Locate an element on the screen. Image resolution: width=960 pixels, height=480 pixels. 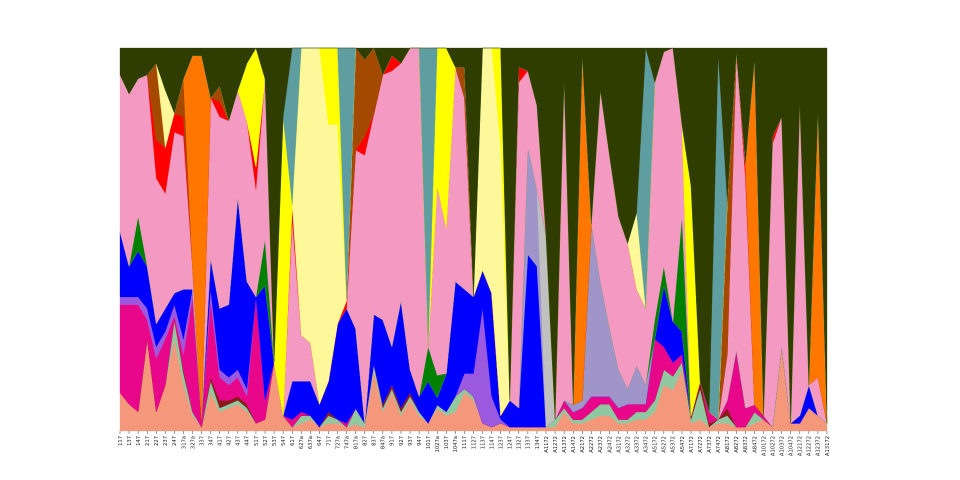
x-tick-label: 827 is located at coordinates (366, 441).